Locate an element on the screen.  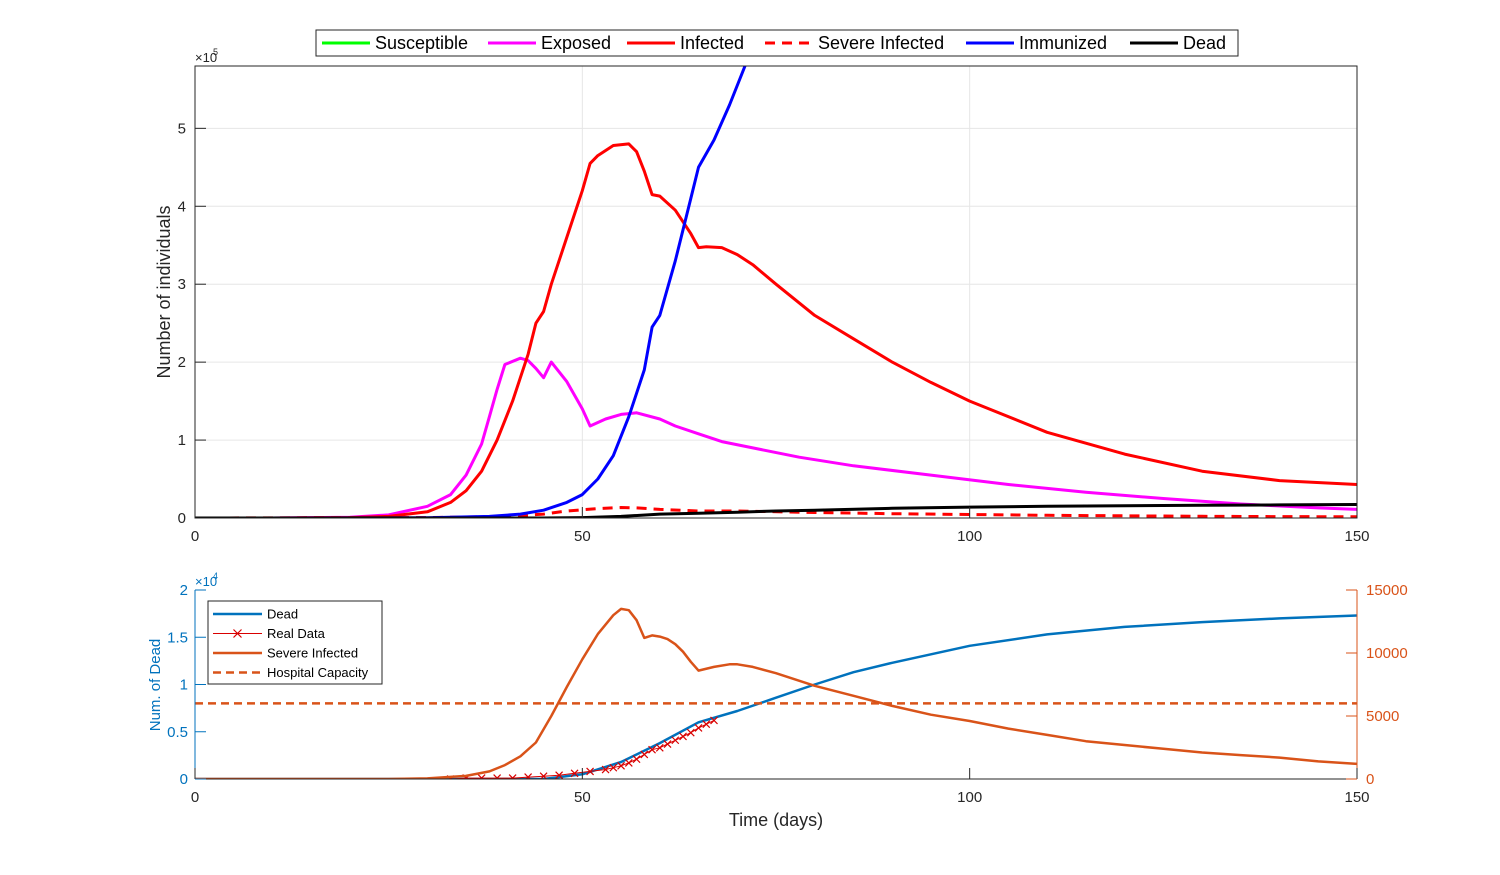
bottom-y-exponent: ×10 4 is located at coordinates (206, 580).